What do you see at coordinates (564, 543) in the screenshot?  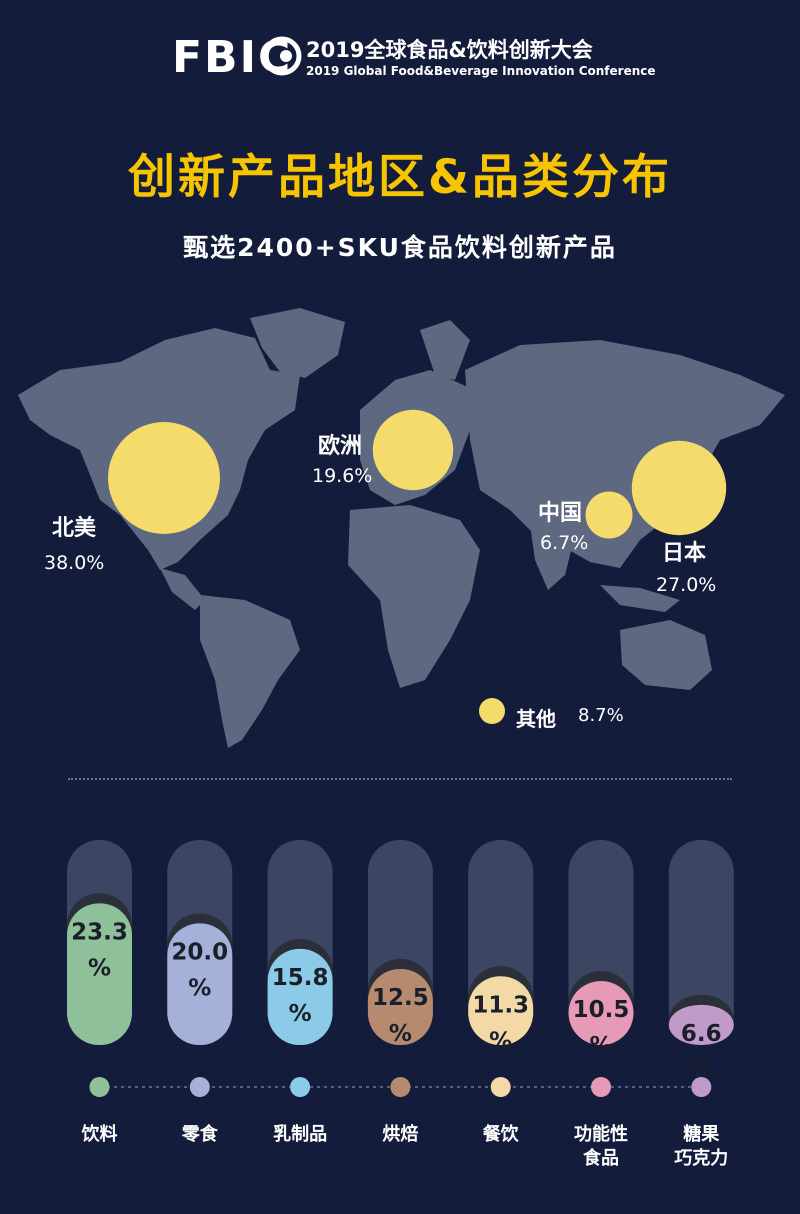 I see `region-pct-china: 6.7%` at bounding box center [564, 543].